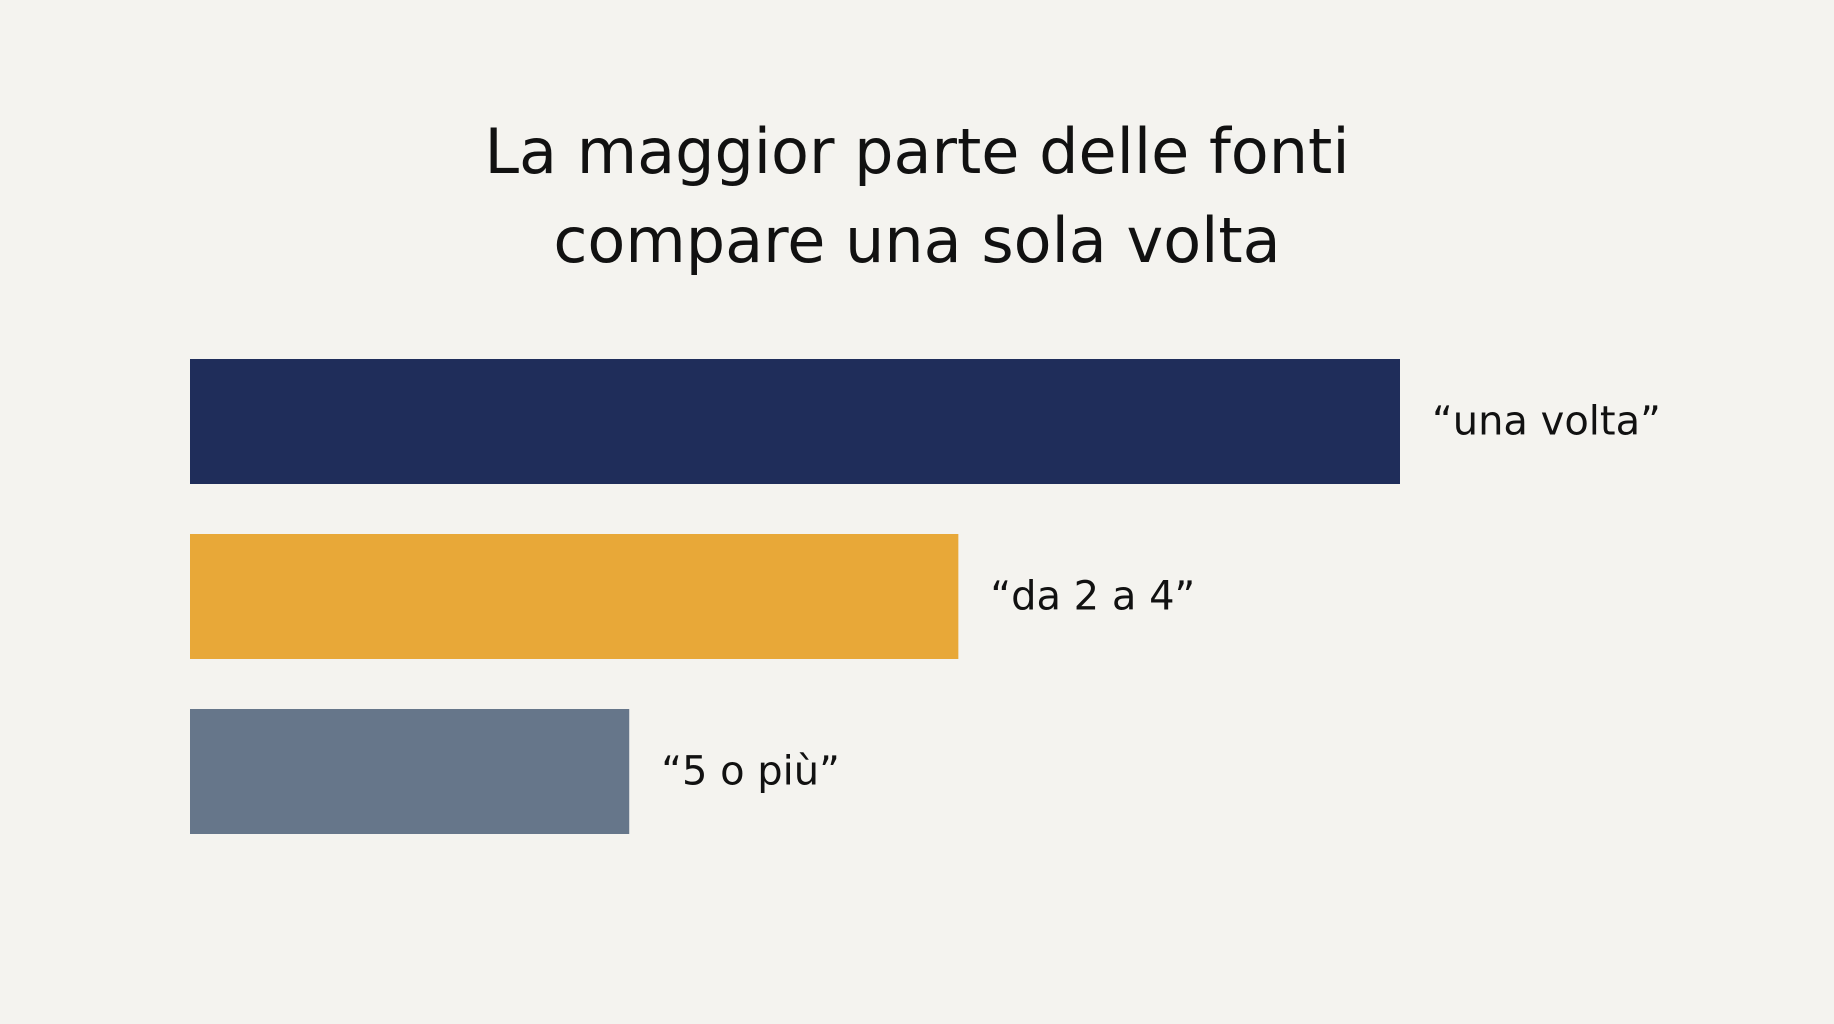  Describe the element at coordinates (750, 772) in the screenshot. I see `bar-label: “5 o più”` at that location.